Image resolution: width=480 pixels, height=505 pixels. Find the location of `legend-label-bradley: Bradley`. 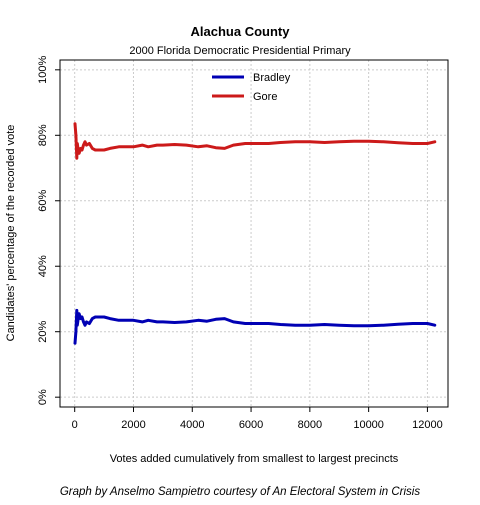

legend-label-bradley: Bradley is located at coordinates (272, 78).